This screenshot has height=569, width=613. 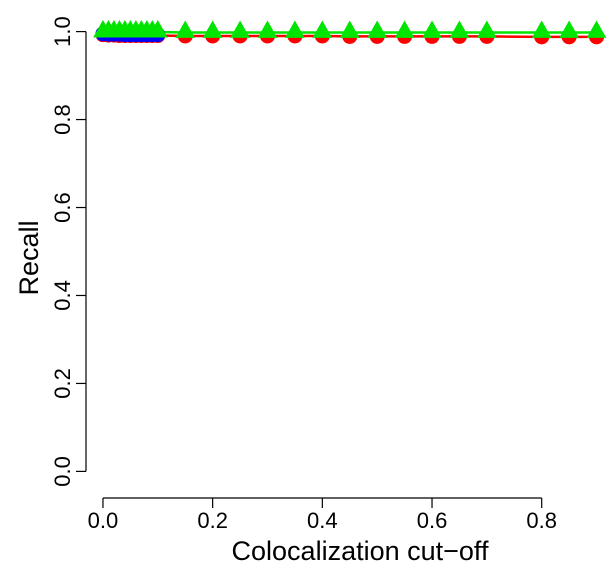 I want to click on x-axis-title: Colocalization cut−off, so click(x=360, y=551).